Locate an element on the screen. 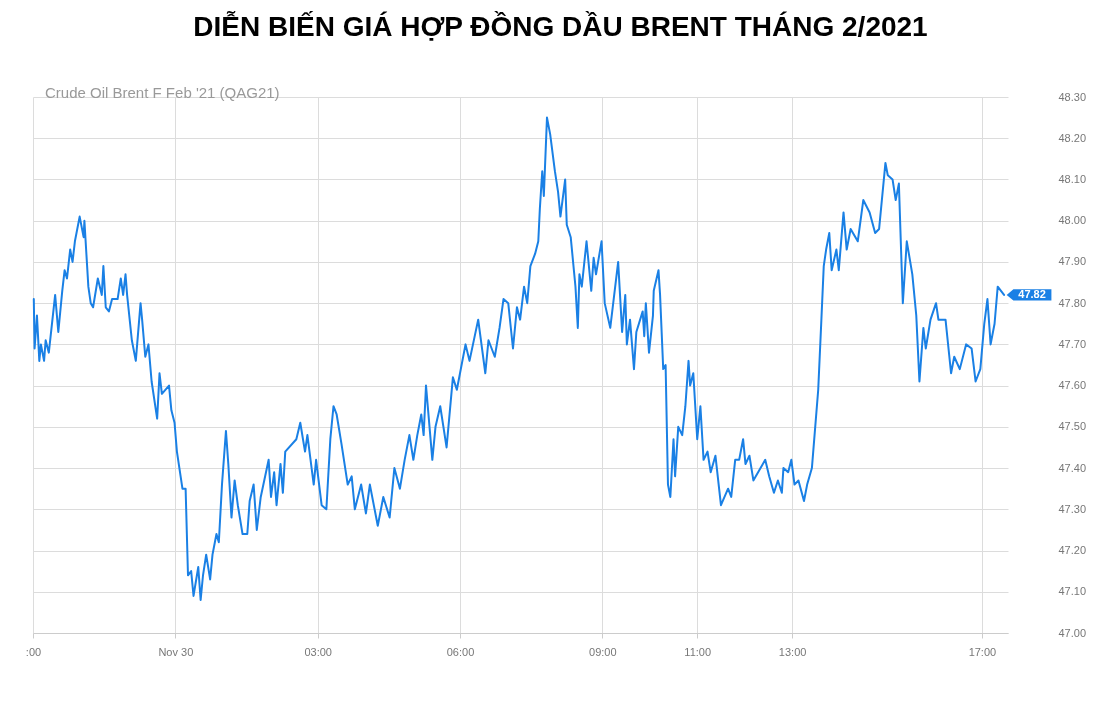 Image resolution: width=1104 pixels, height=720 pixels. y-tick-label: 47.60 is located at coordinates (1072, 385).